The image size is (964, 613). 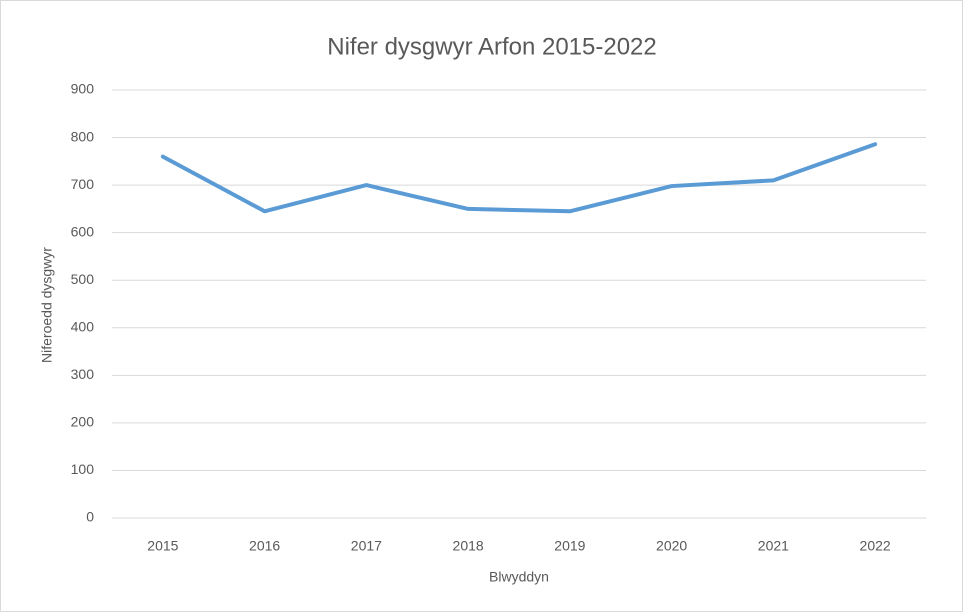 I want to click on x-tick-label: 2016, so click(x=264, y=546).